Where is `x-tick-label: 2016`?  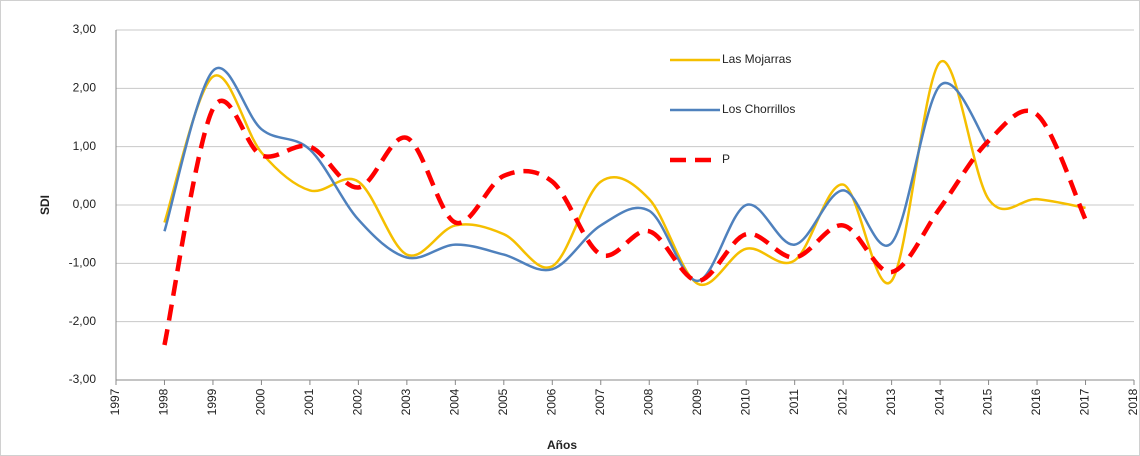 x-tick-label: 2016 is located at coordinates (1036, 401).